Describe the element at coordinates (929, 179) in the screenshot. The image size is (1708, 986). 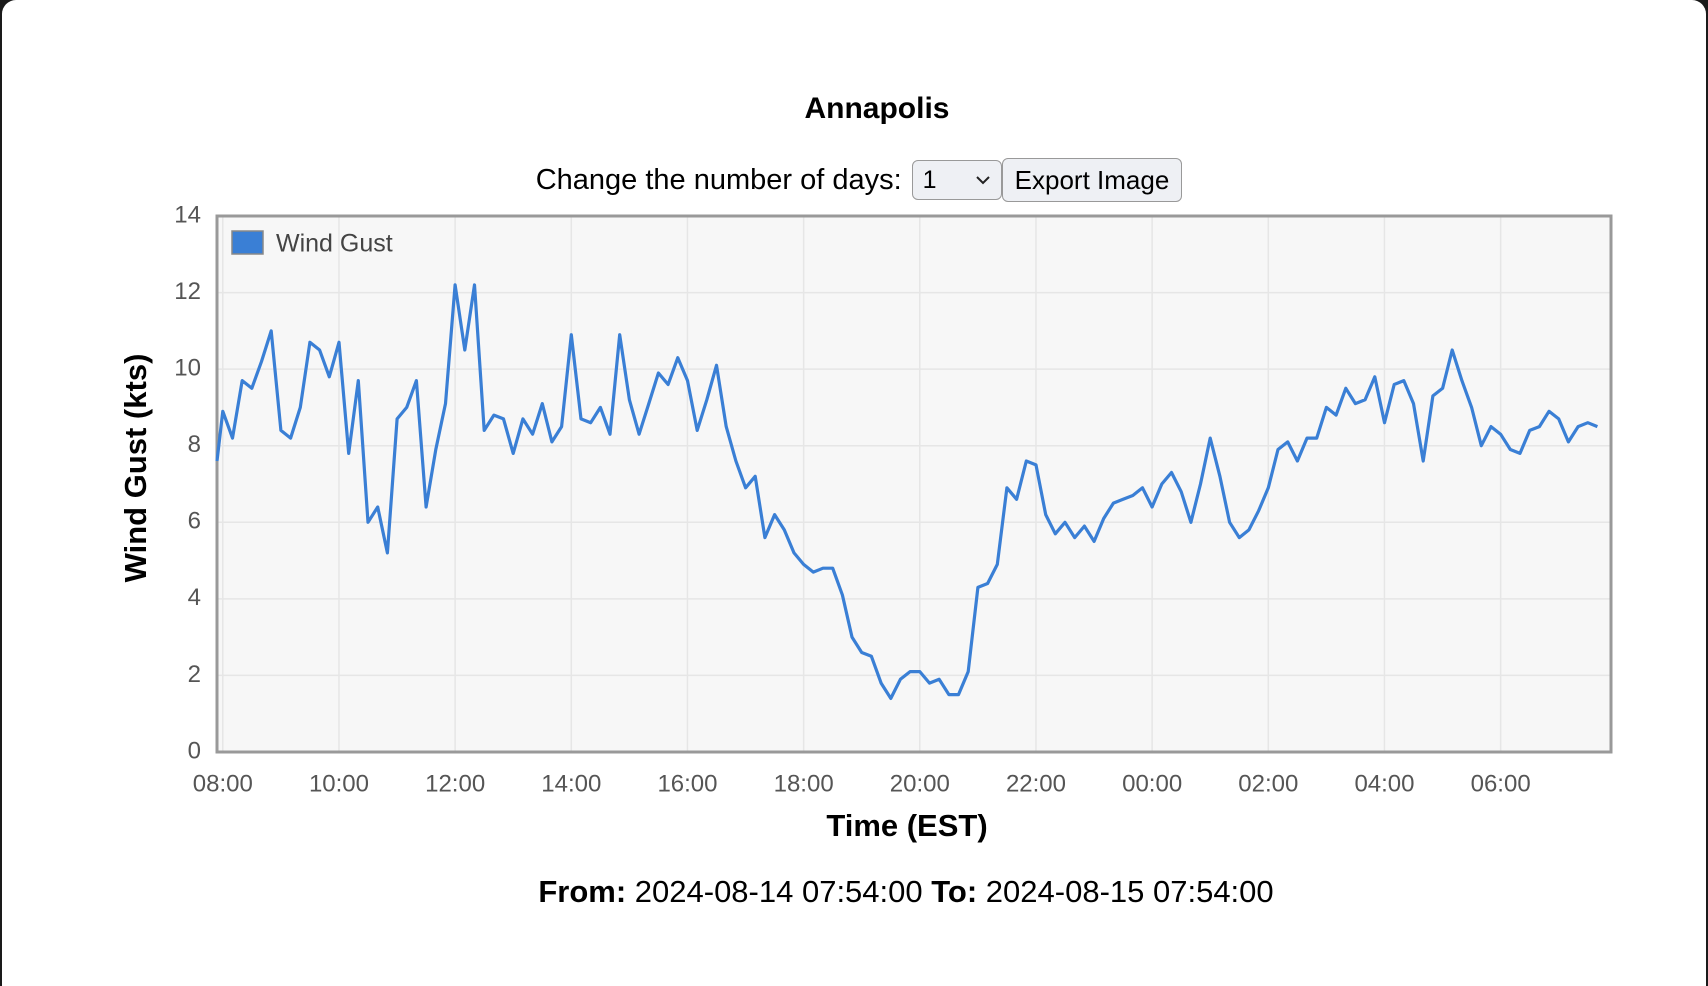
I see `select-value: 1` at that location.